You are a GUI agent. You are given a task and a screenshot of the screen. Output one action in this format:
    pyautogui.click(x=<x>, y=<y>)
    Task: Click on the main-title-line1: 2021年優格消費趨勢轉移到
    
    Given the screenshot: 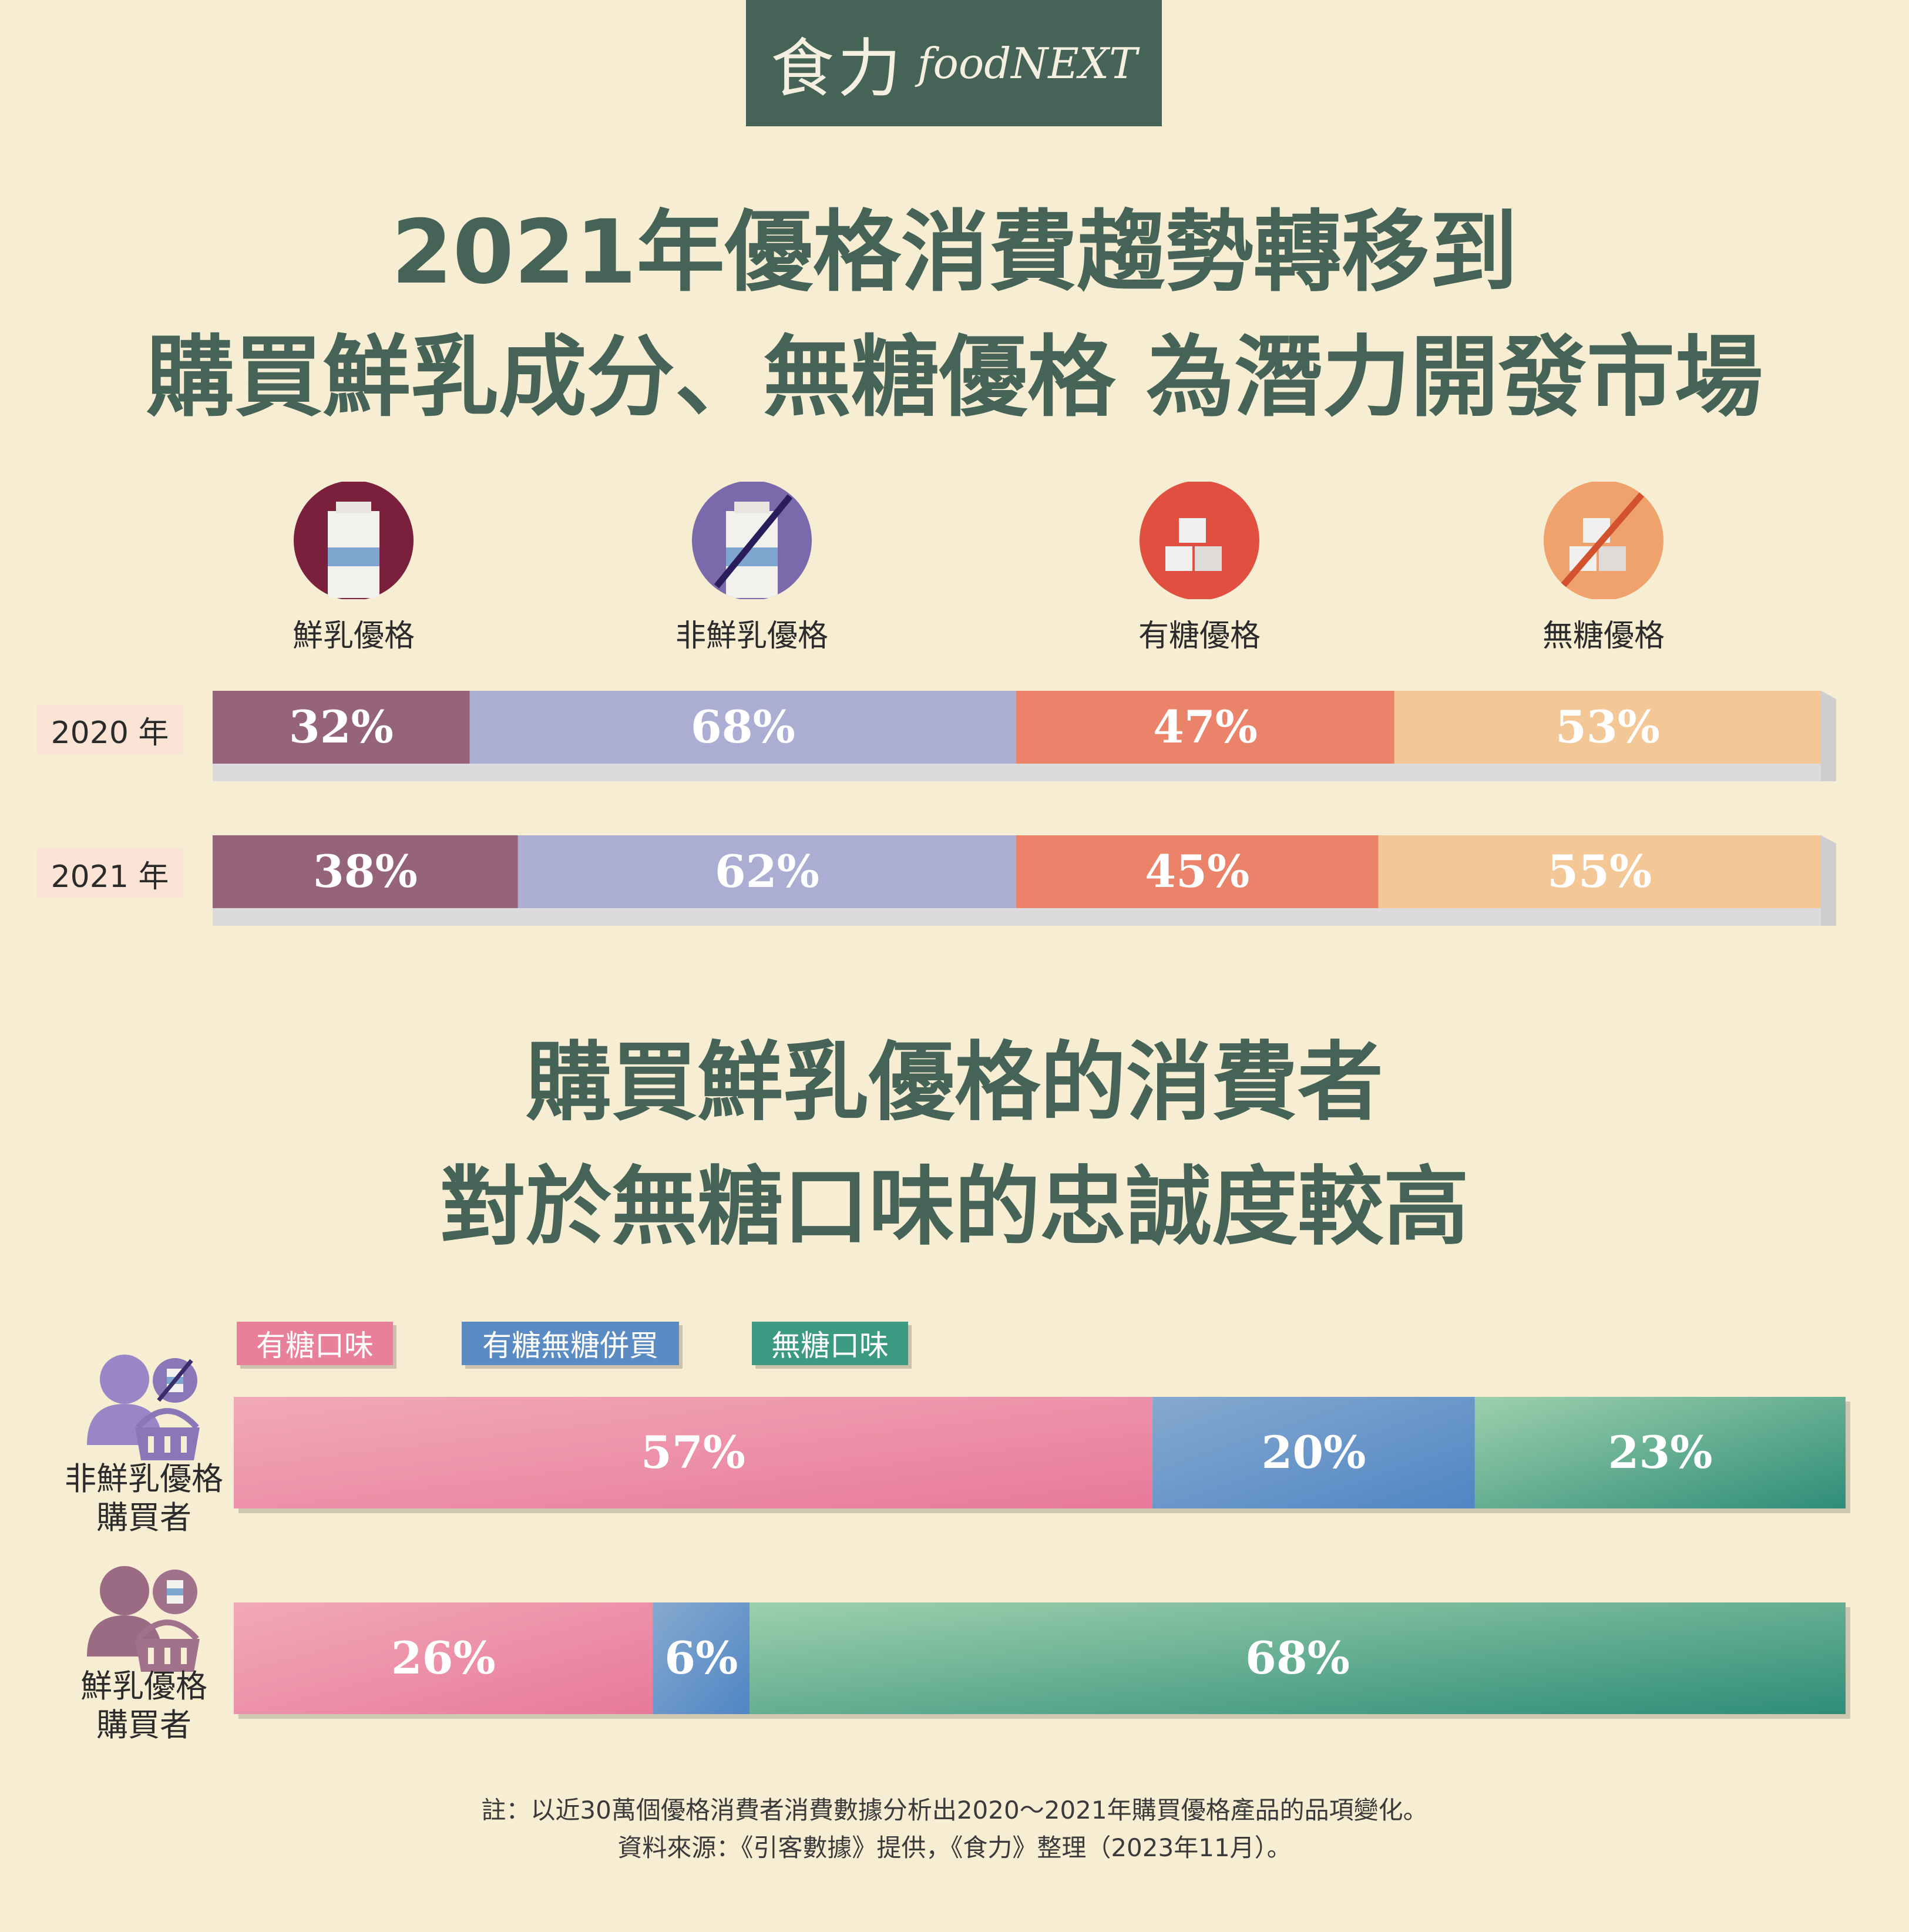 What is the action you would take?
    pyautogui.click(x=954, y=252)
    